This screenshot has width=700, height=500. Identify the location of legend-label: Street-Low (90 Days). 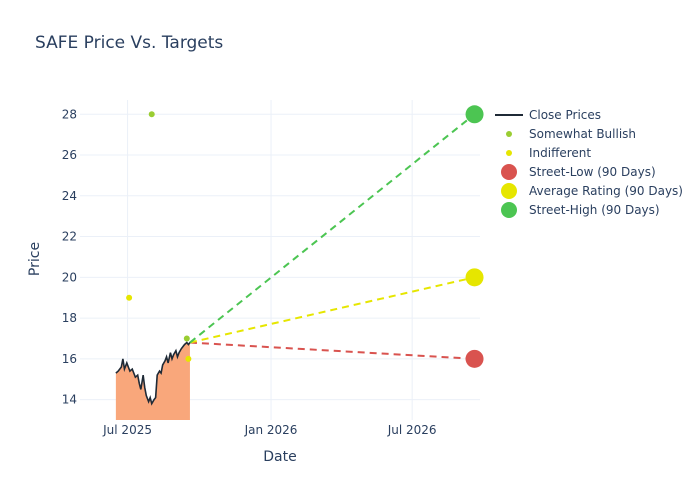
(592, 172).